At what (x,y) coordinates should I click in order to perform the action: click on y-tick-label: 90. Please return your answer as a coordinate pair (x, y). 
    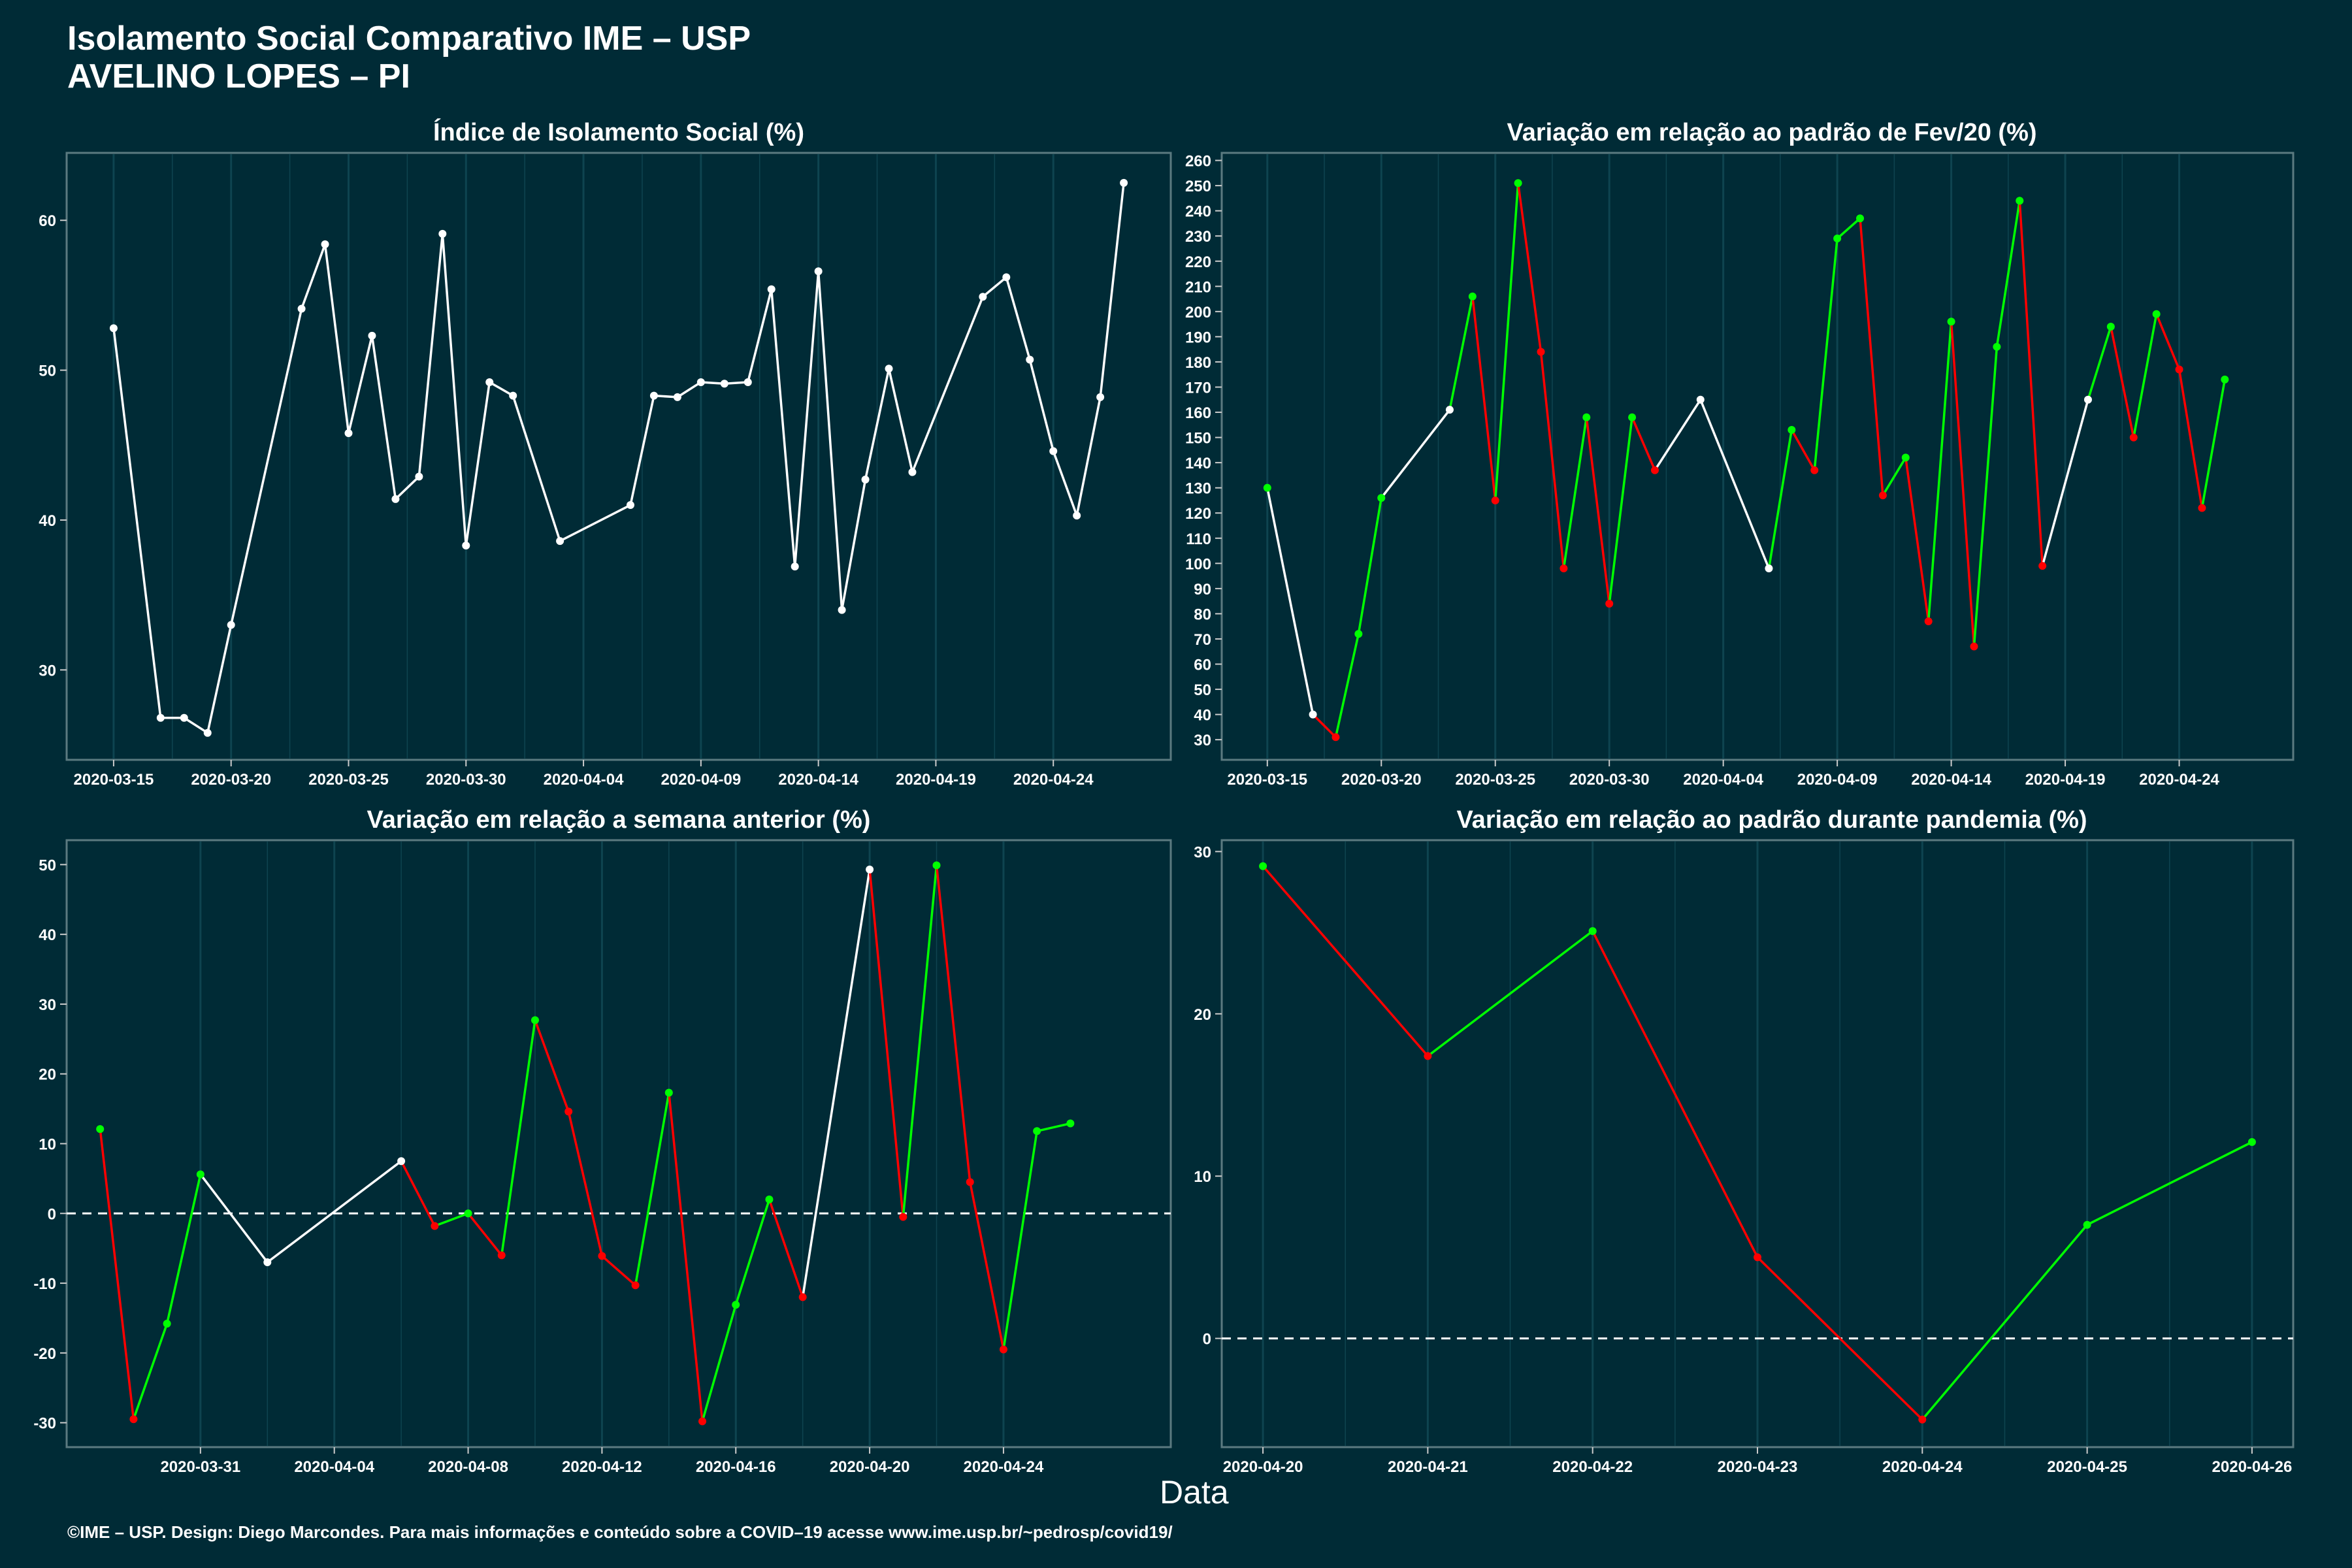
    Looking at the image, I should click on (1202, 589).